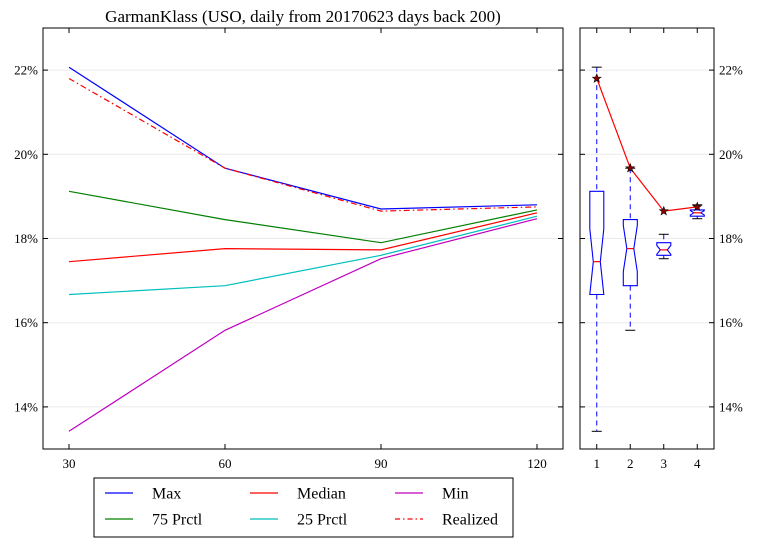  I want to click on legend-label-median: Median, so click(321, 494).